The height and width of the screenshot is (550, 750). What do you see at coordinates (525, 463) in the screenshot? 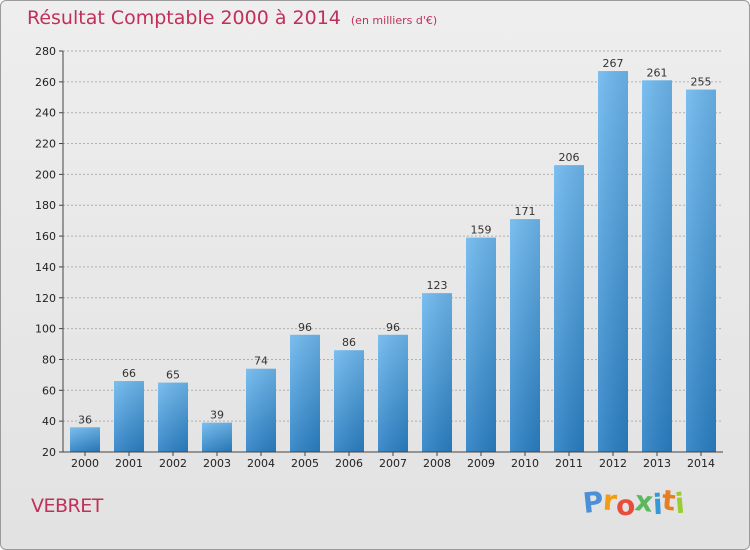
I see `x-tick-label: 2010` at bounding box center [525, 463].